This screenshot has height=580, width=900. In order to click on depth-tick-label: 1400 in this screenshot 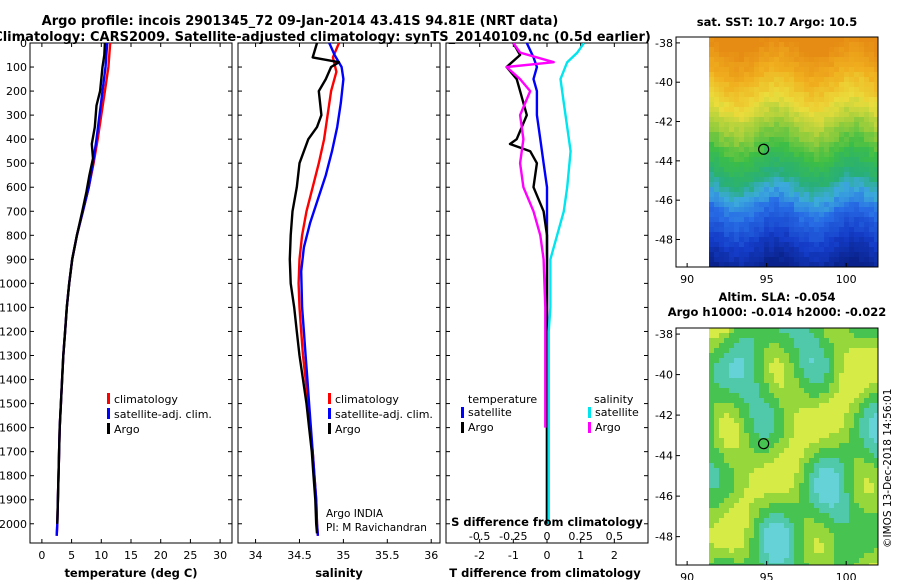, I will do `click(13, 380)`.